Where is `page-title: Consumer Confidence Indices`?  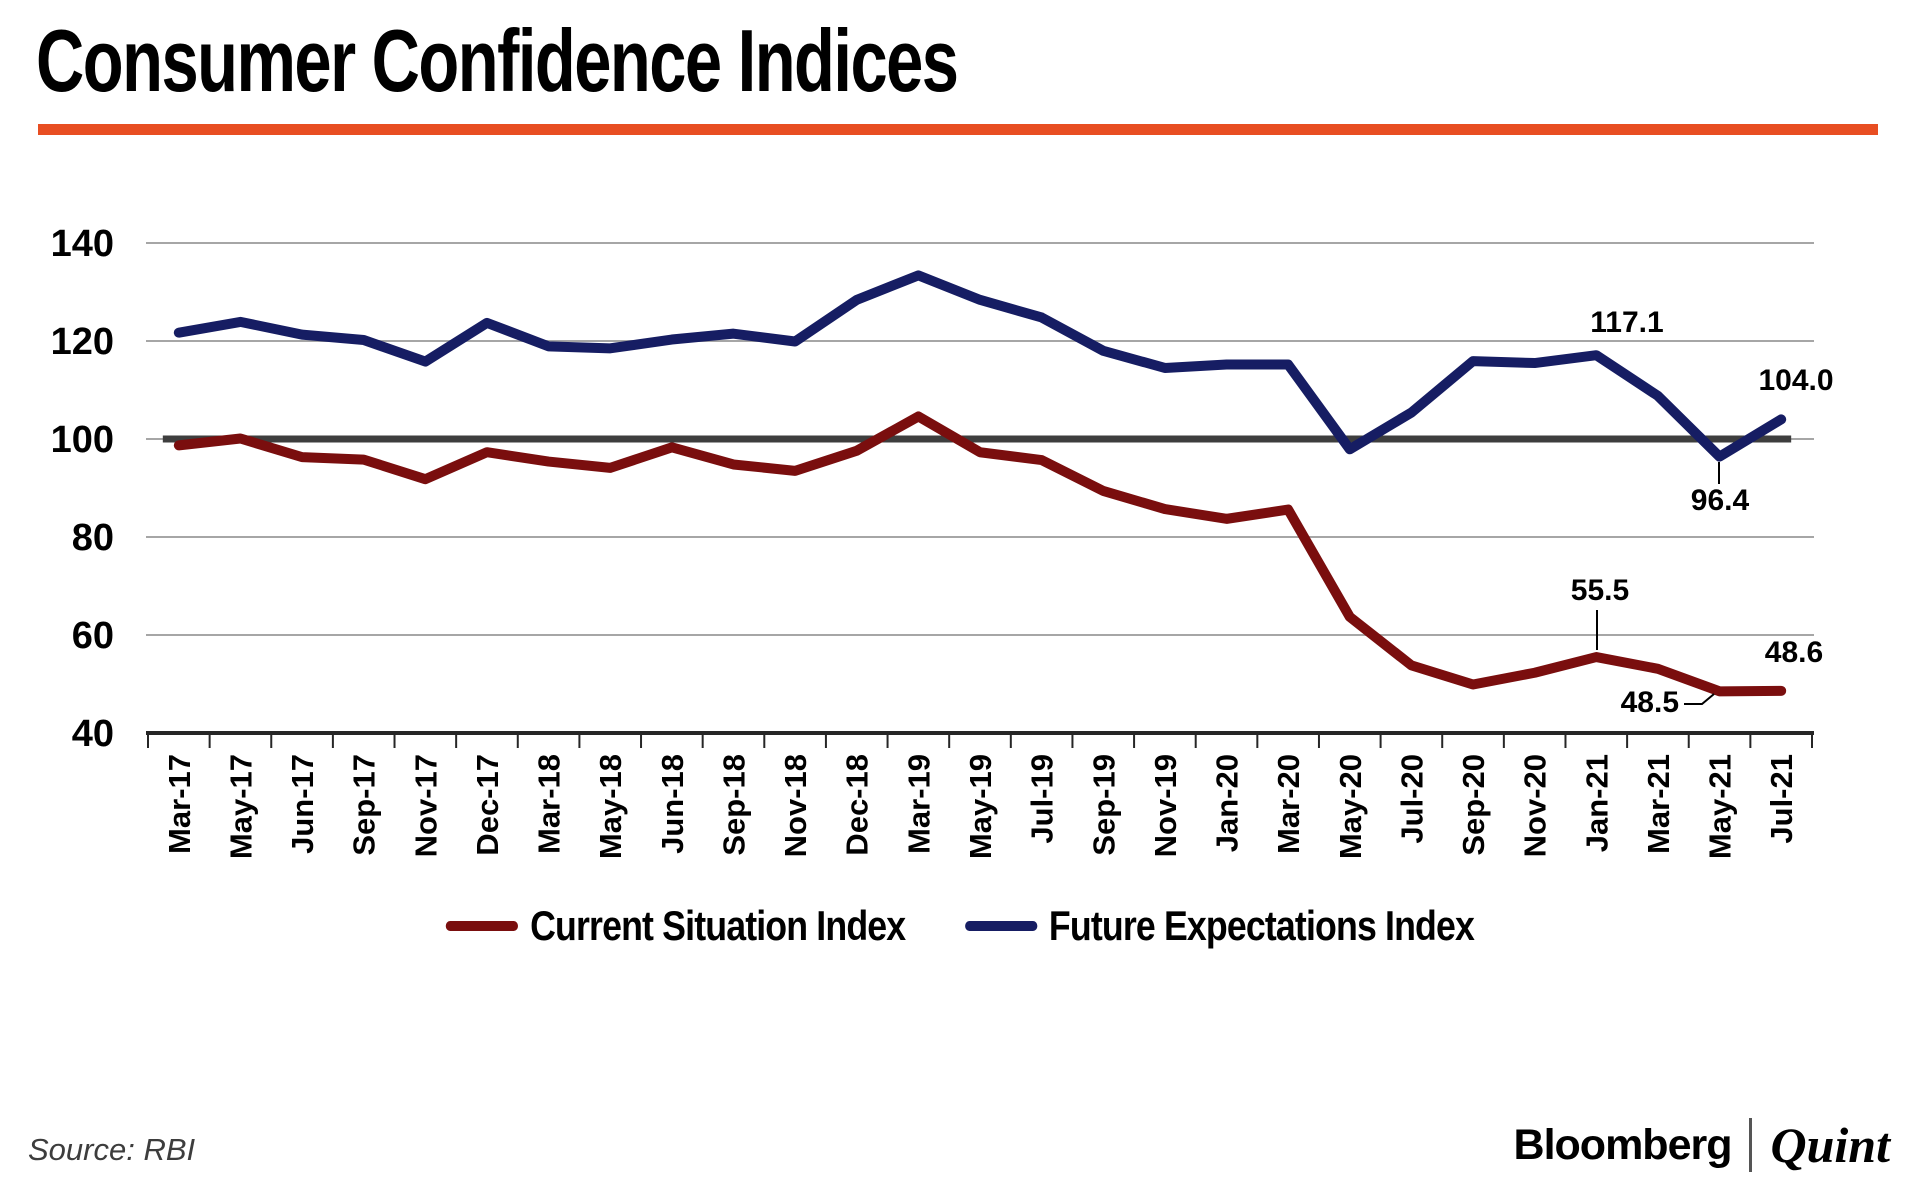
page-title: Consumer Confidence Indices is located at coordinates (497, 60).